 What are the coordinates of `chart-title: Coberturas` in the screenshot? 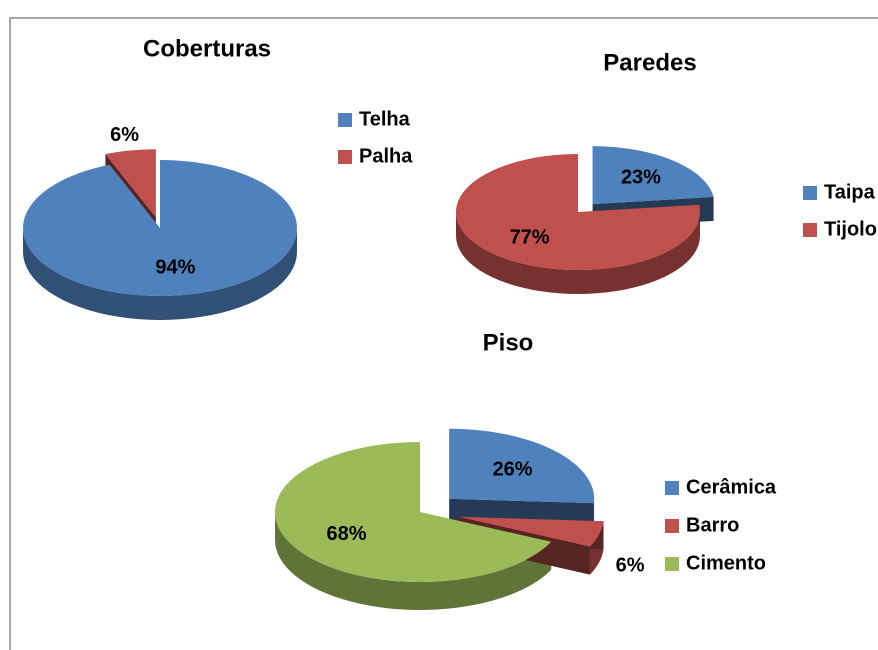 It's located at (207, 48).